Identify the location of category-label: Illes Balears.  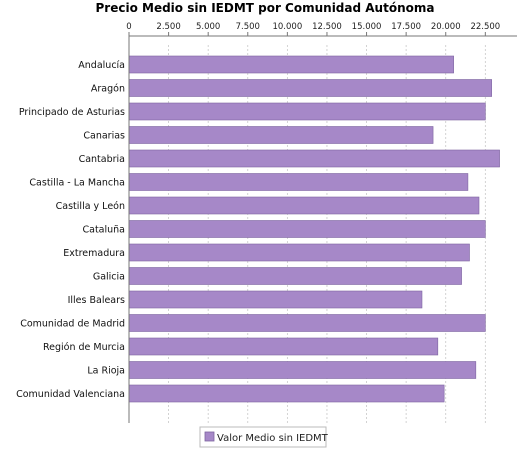
(96, 300).